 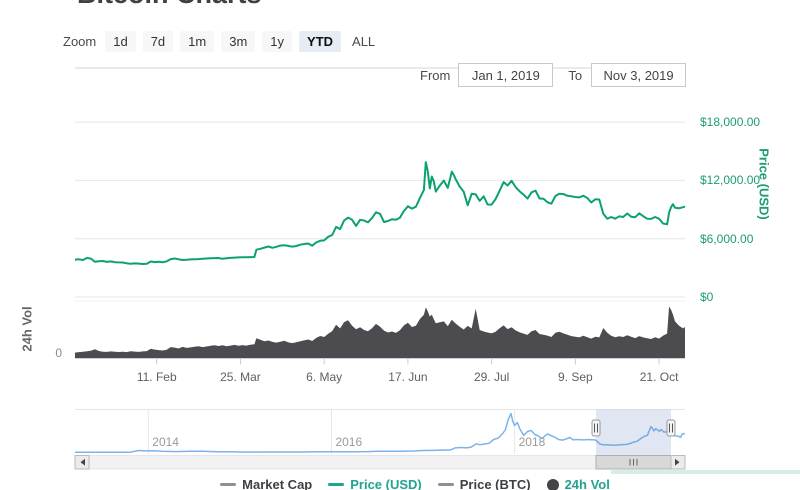 I want to click on volume-area-series, so click(x=380, y=332).